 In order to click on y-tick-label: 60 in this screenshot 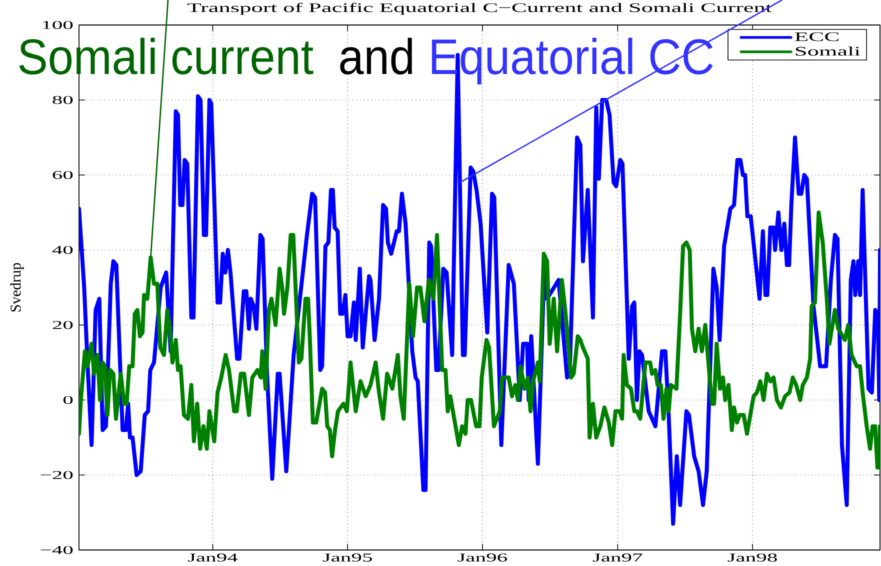, I will do `click(62, 175)`.